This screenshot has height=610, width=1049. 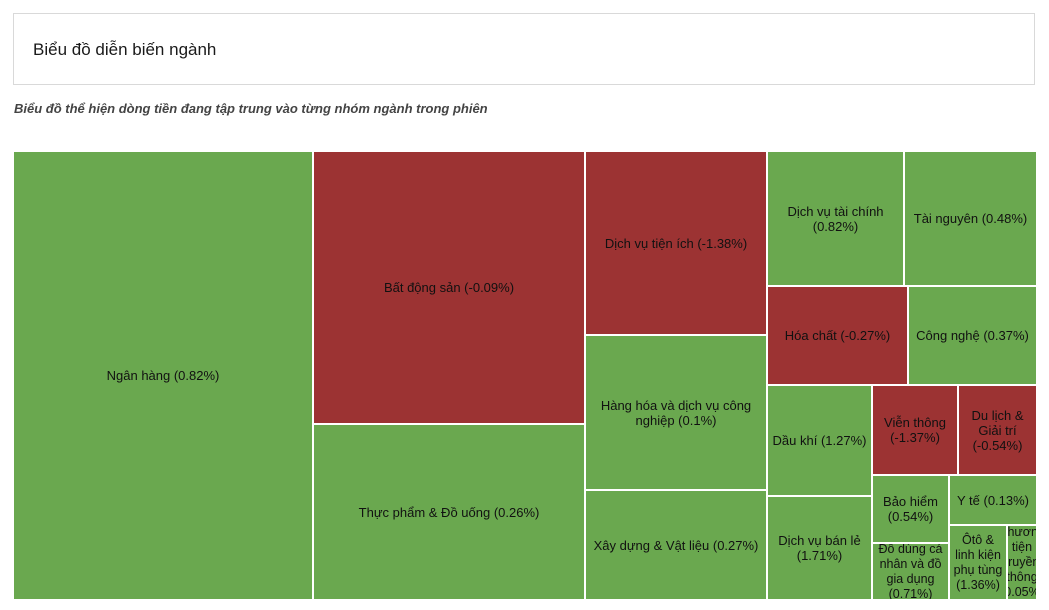 I want to click on treemap-tile-label: Dịch vụ tiện ích (-1.38%), so click(x=676, y=243).